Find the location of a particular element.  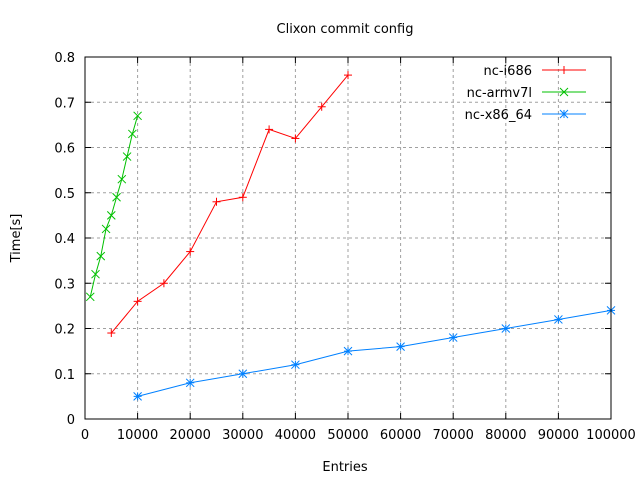

y-tick-label: 0.1 is located at coordinates (64, 375).